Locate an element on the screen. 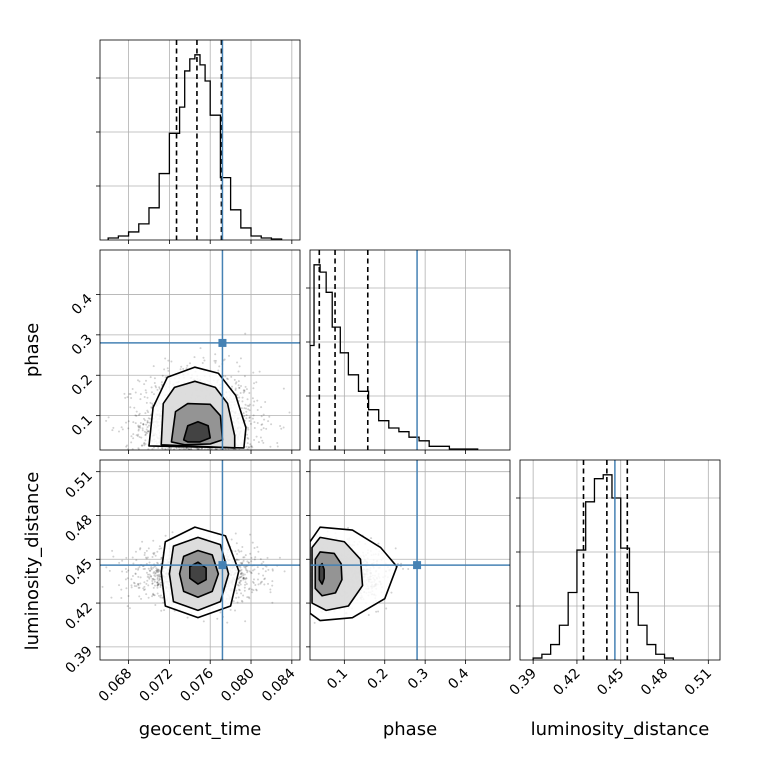 Image resolution: width=760 pixels, height=760 pixels. histogram-step-geocent_time is located at coordinates (195, 147).